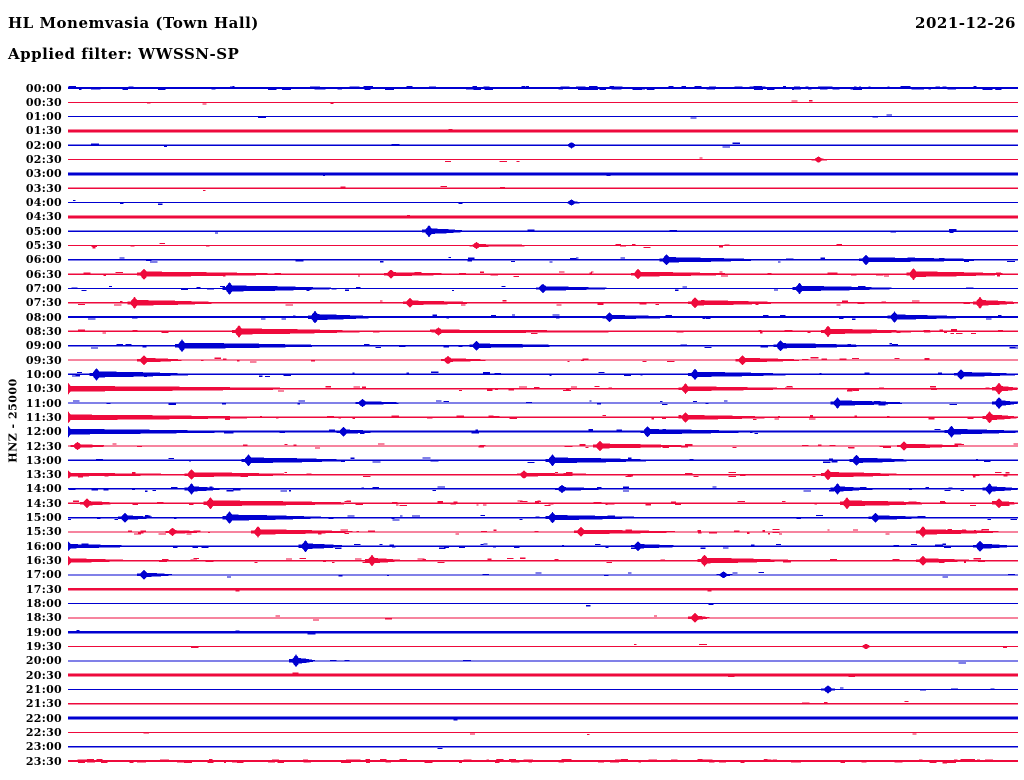 The image size is (1024, 780). Describe the element at coordinates (43, 589) in the screenshot. I see `row-time-label: 17:30` at that location.